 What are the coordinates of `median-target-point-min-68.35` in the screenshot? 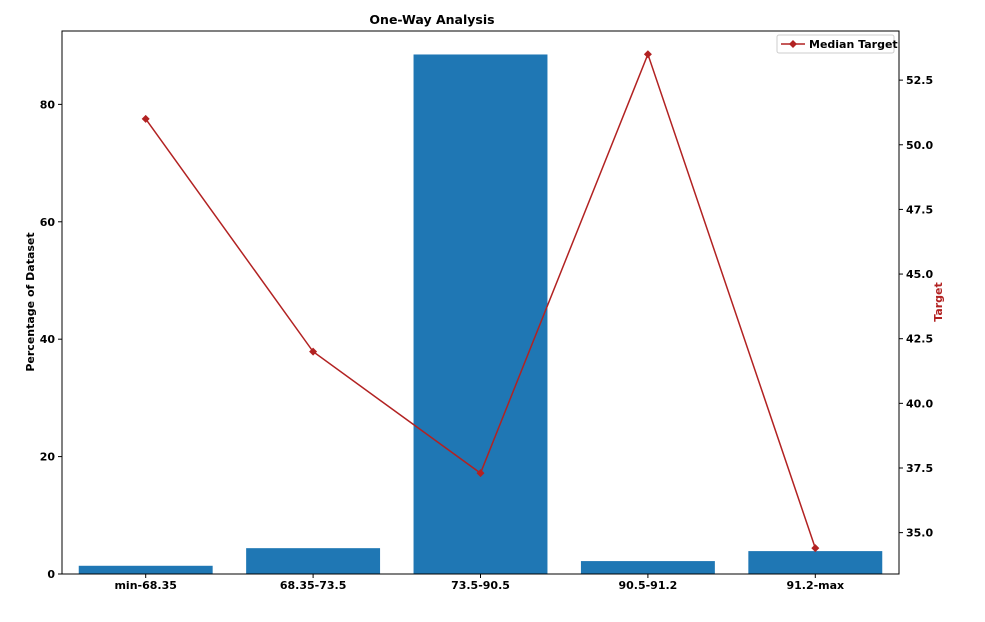 It's located at (145, 118).